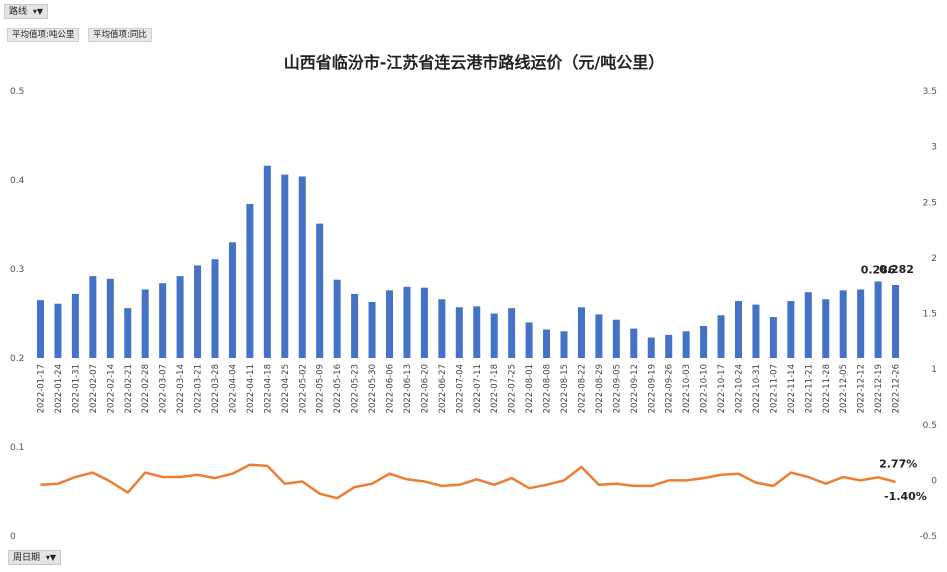  I want to click on data-label: 2.77%, so click(898, 463).